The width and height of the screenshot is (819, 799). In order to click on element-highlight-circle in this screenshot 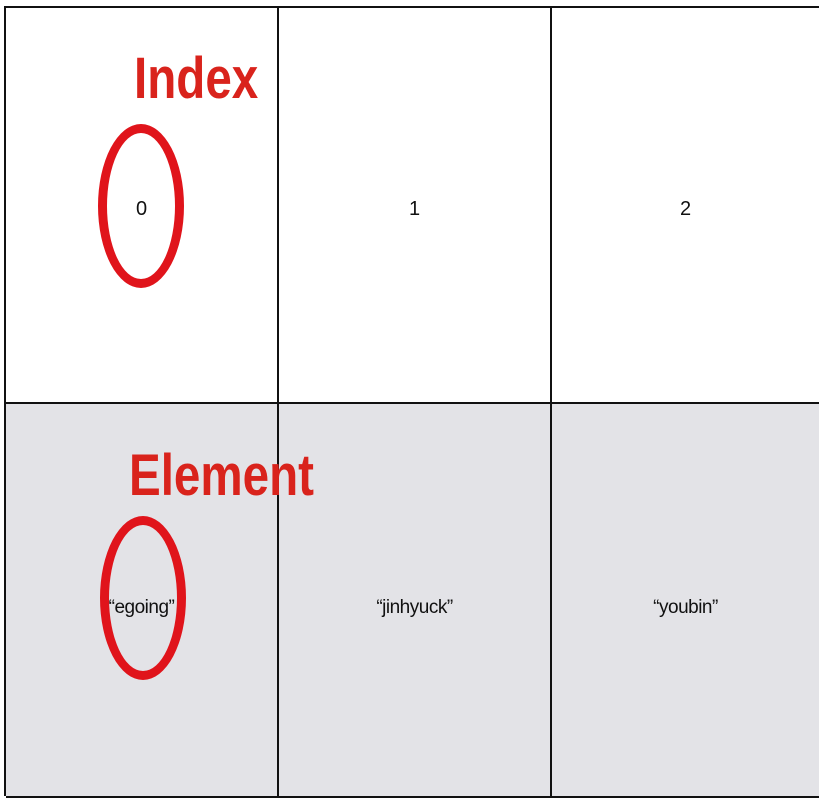, I will do `click(143, 598)`.